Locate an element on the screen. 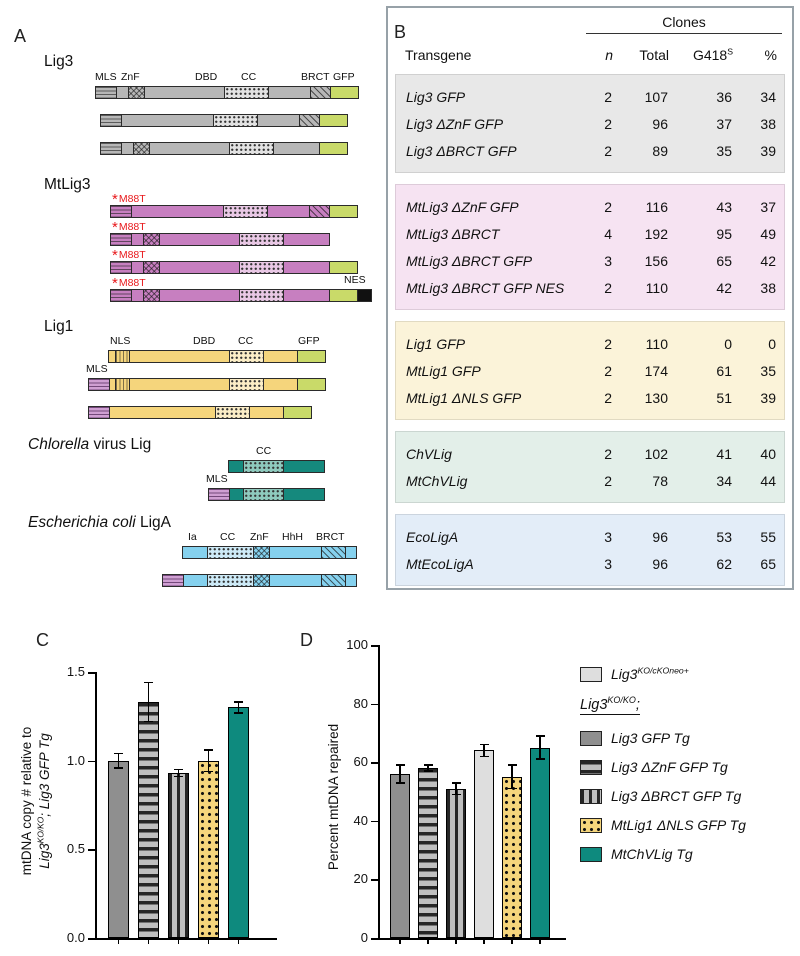 Image resolution: width=800 pixels, height=956 pixels. cell-p: 39 is located at coordinates (768, 150).